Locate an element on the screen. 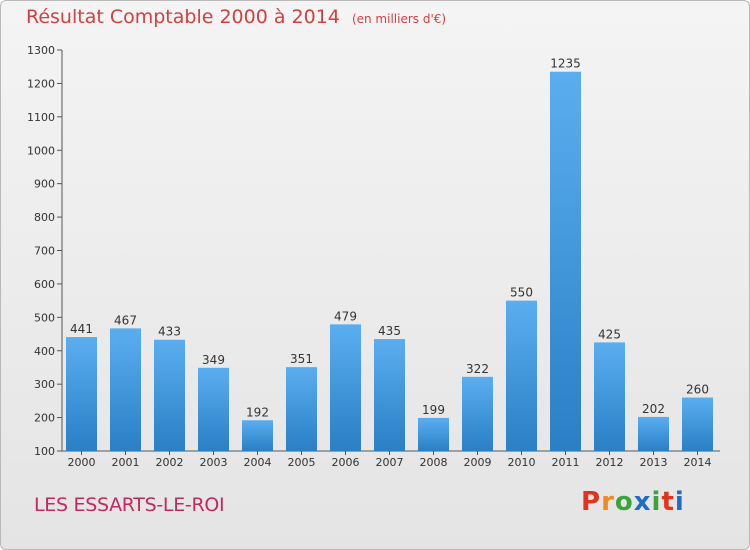 The image size is (750, 550). bar-value-label: 550 is located at coordinates (521, 293).